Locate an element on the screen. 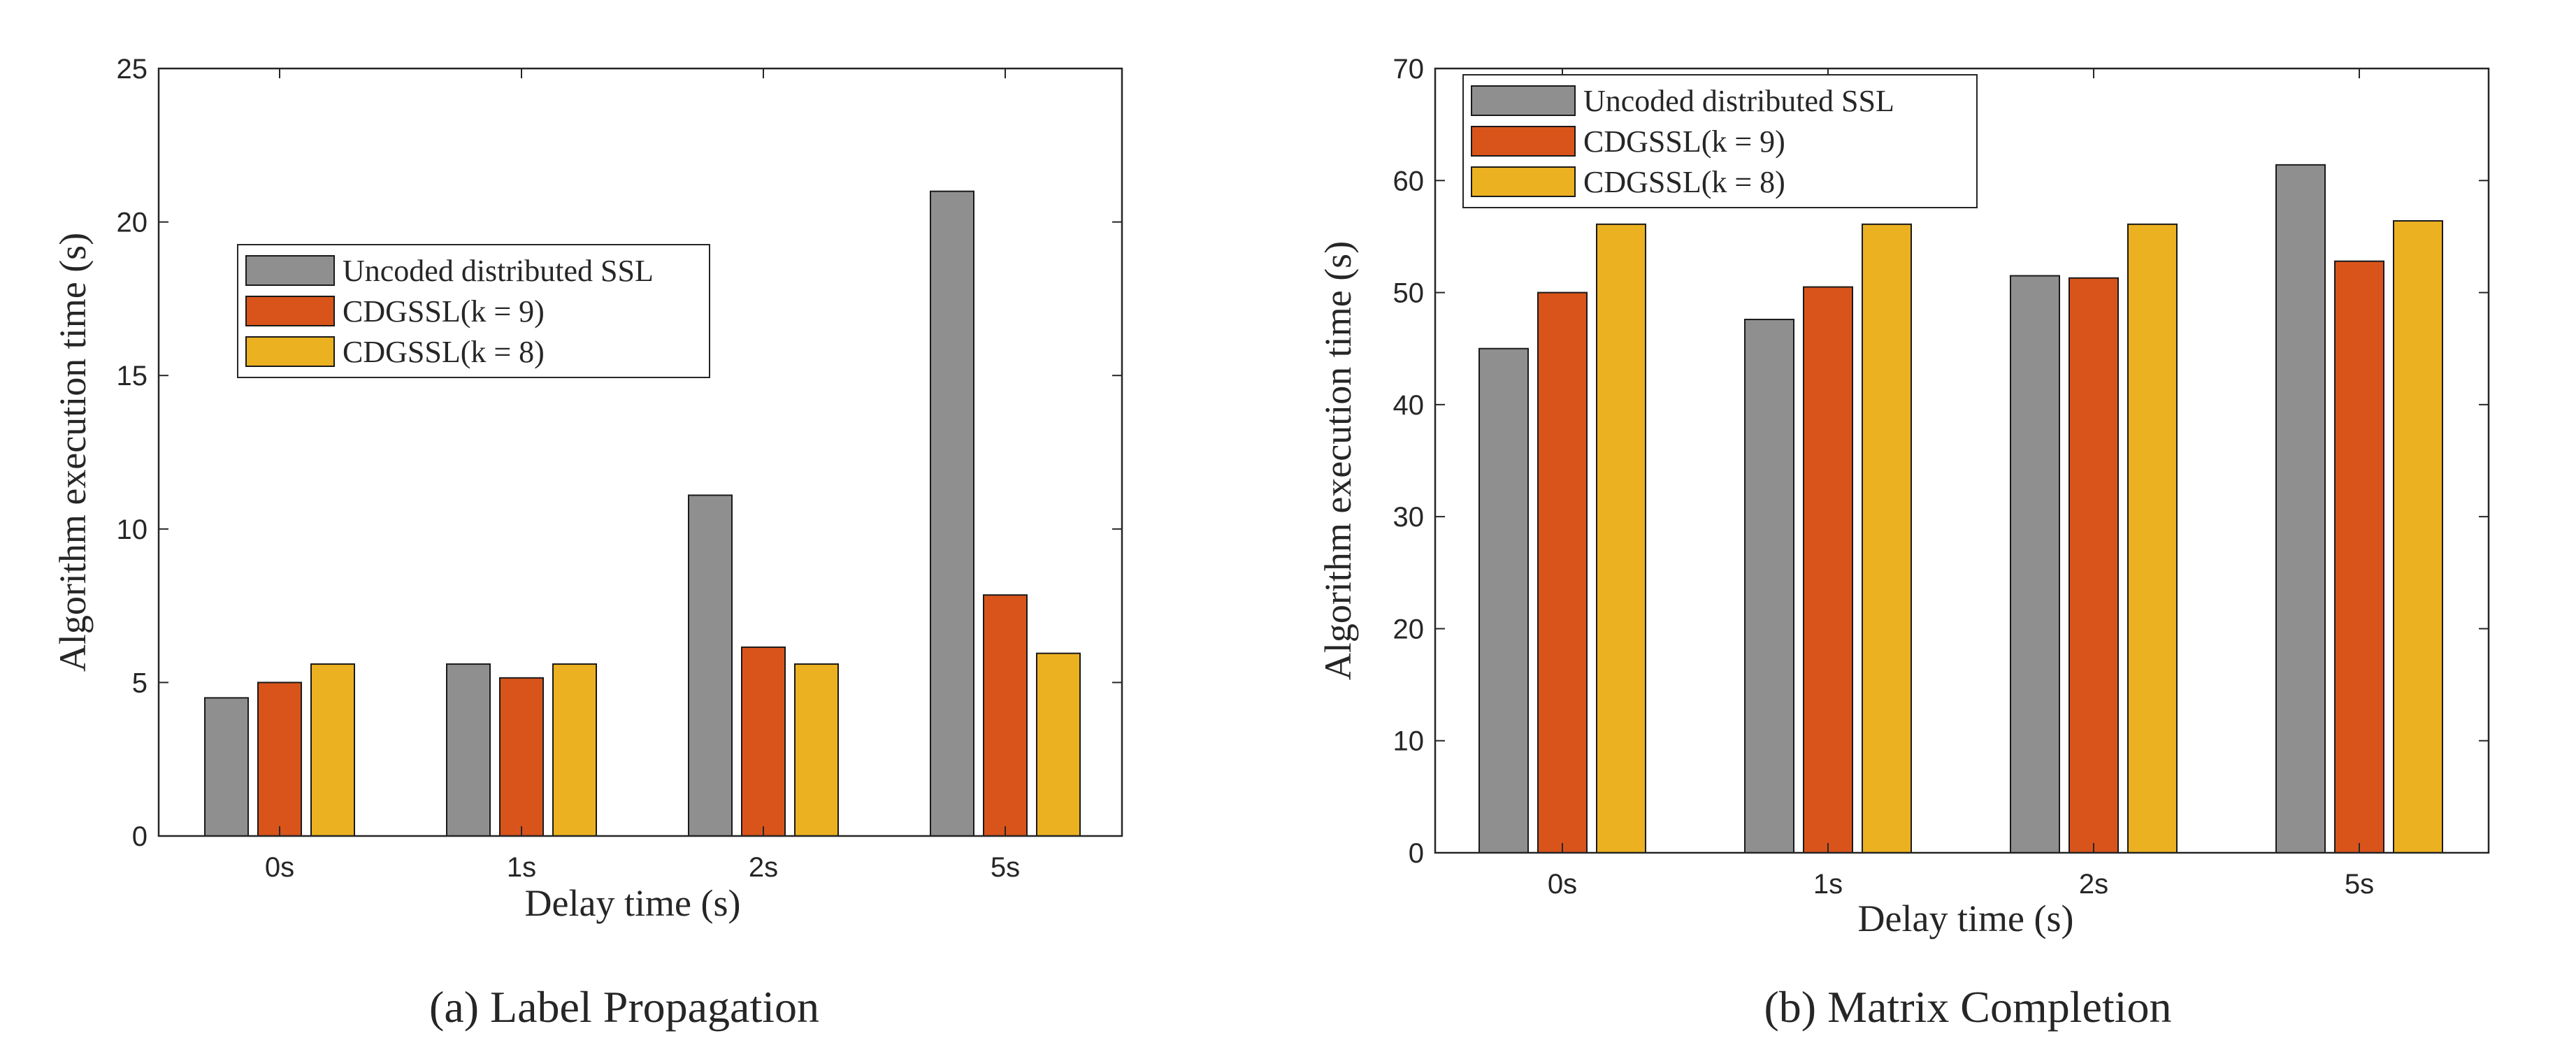  y-tick-label: 15 is located at coordinates (132, 376).